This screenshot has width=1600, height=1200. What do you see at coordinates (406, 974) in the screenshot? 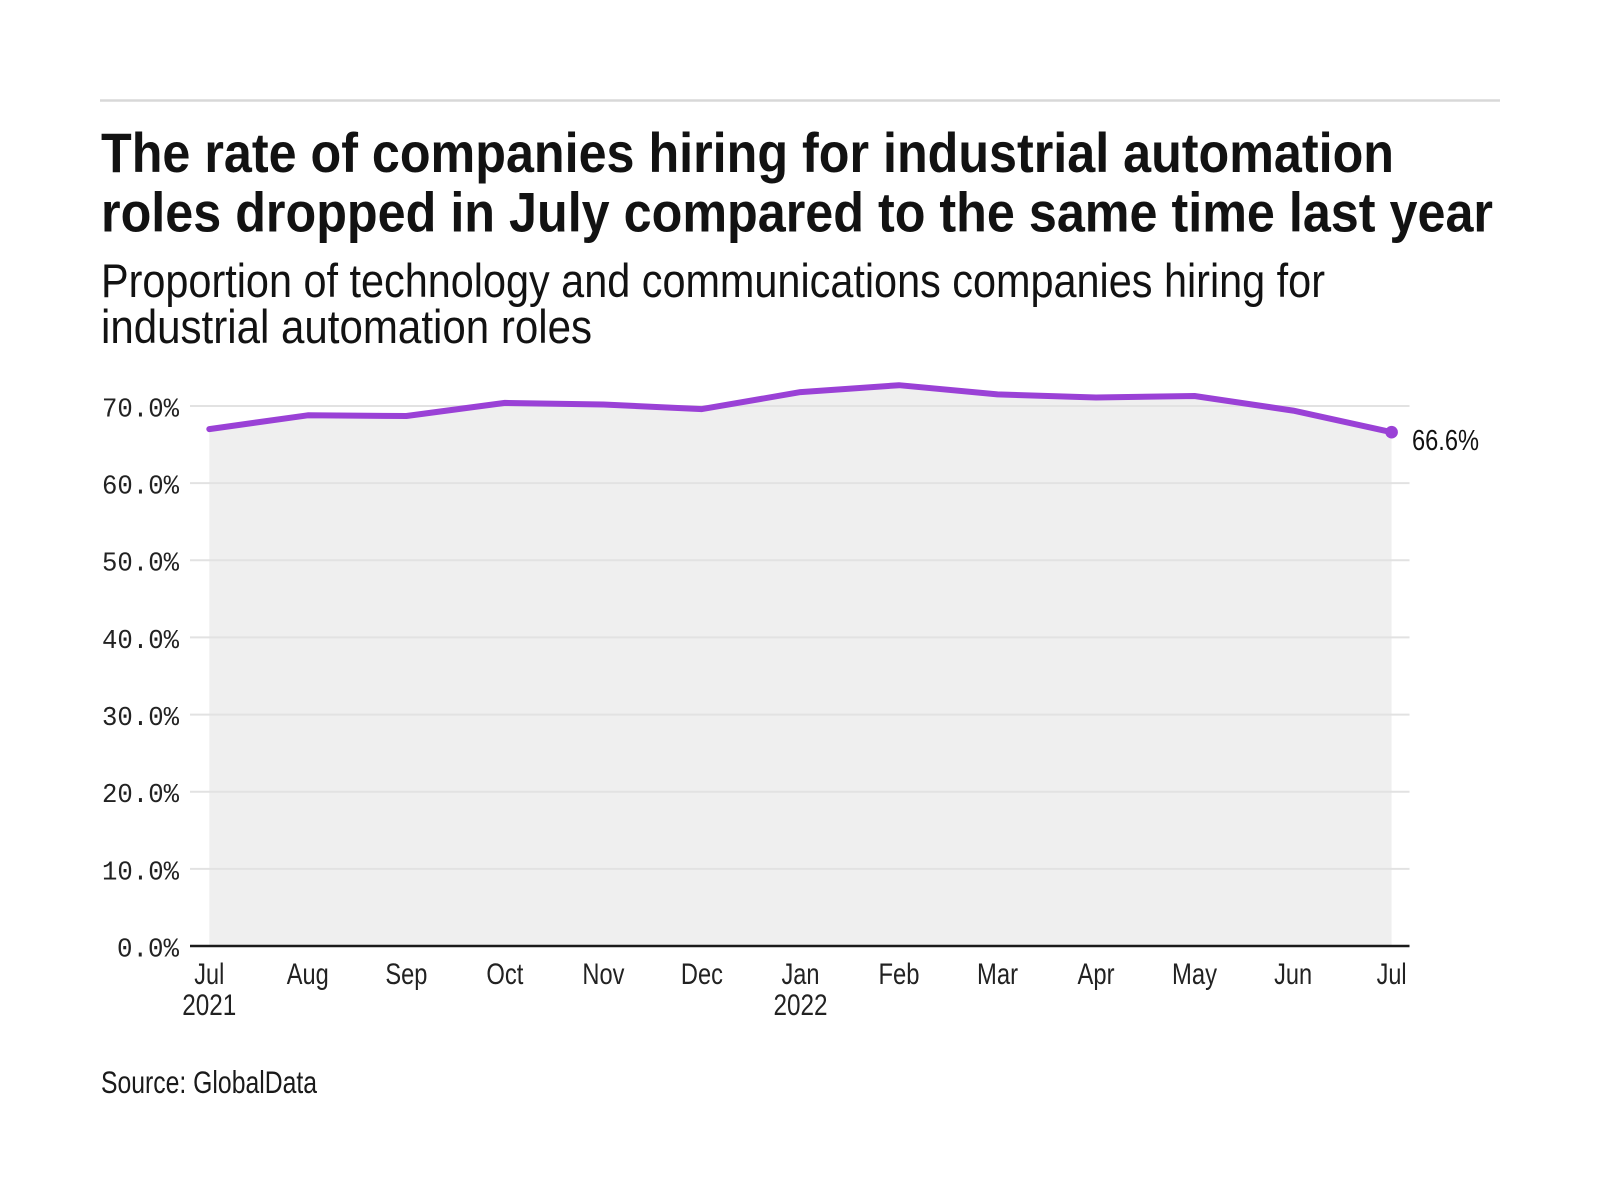
I see `svg-text: Sep` at bounding box center [406, 974].